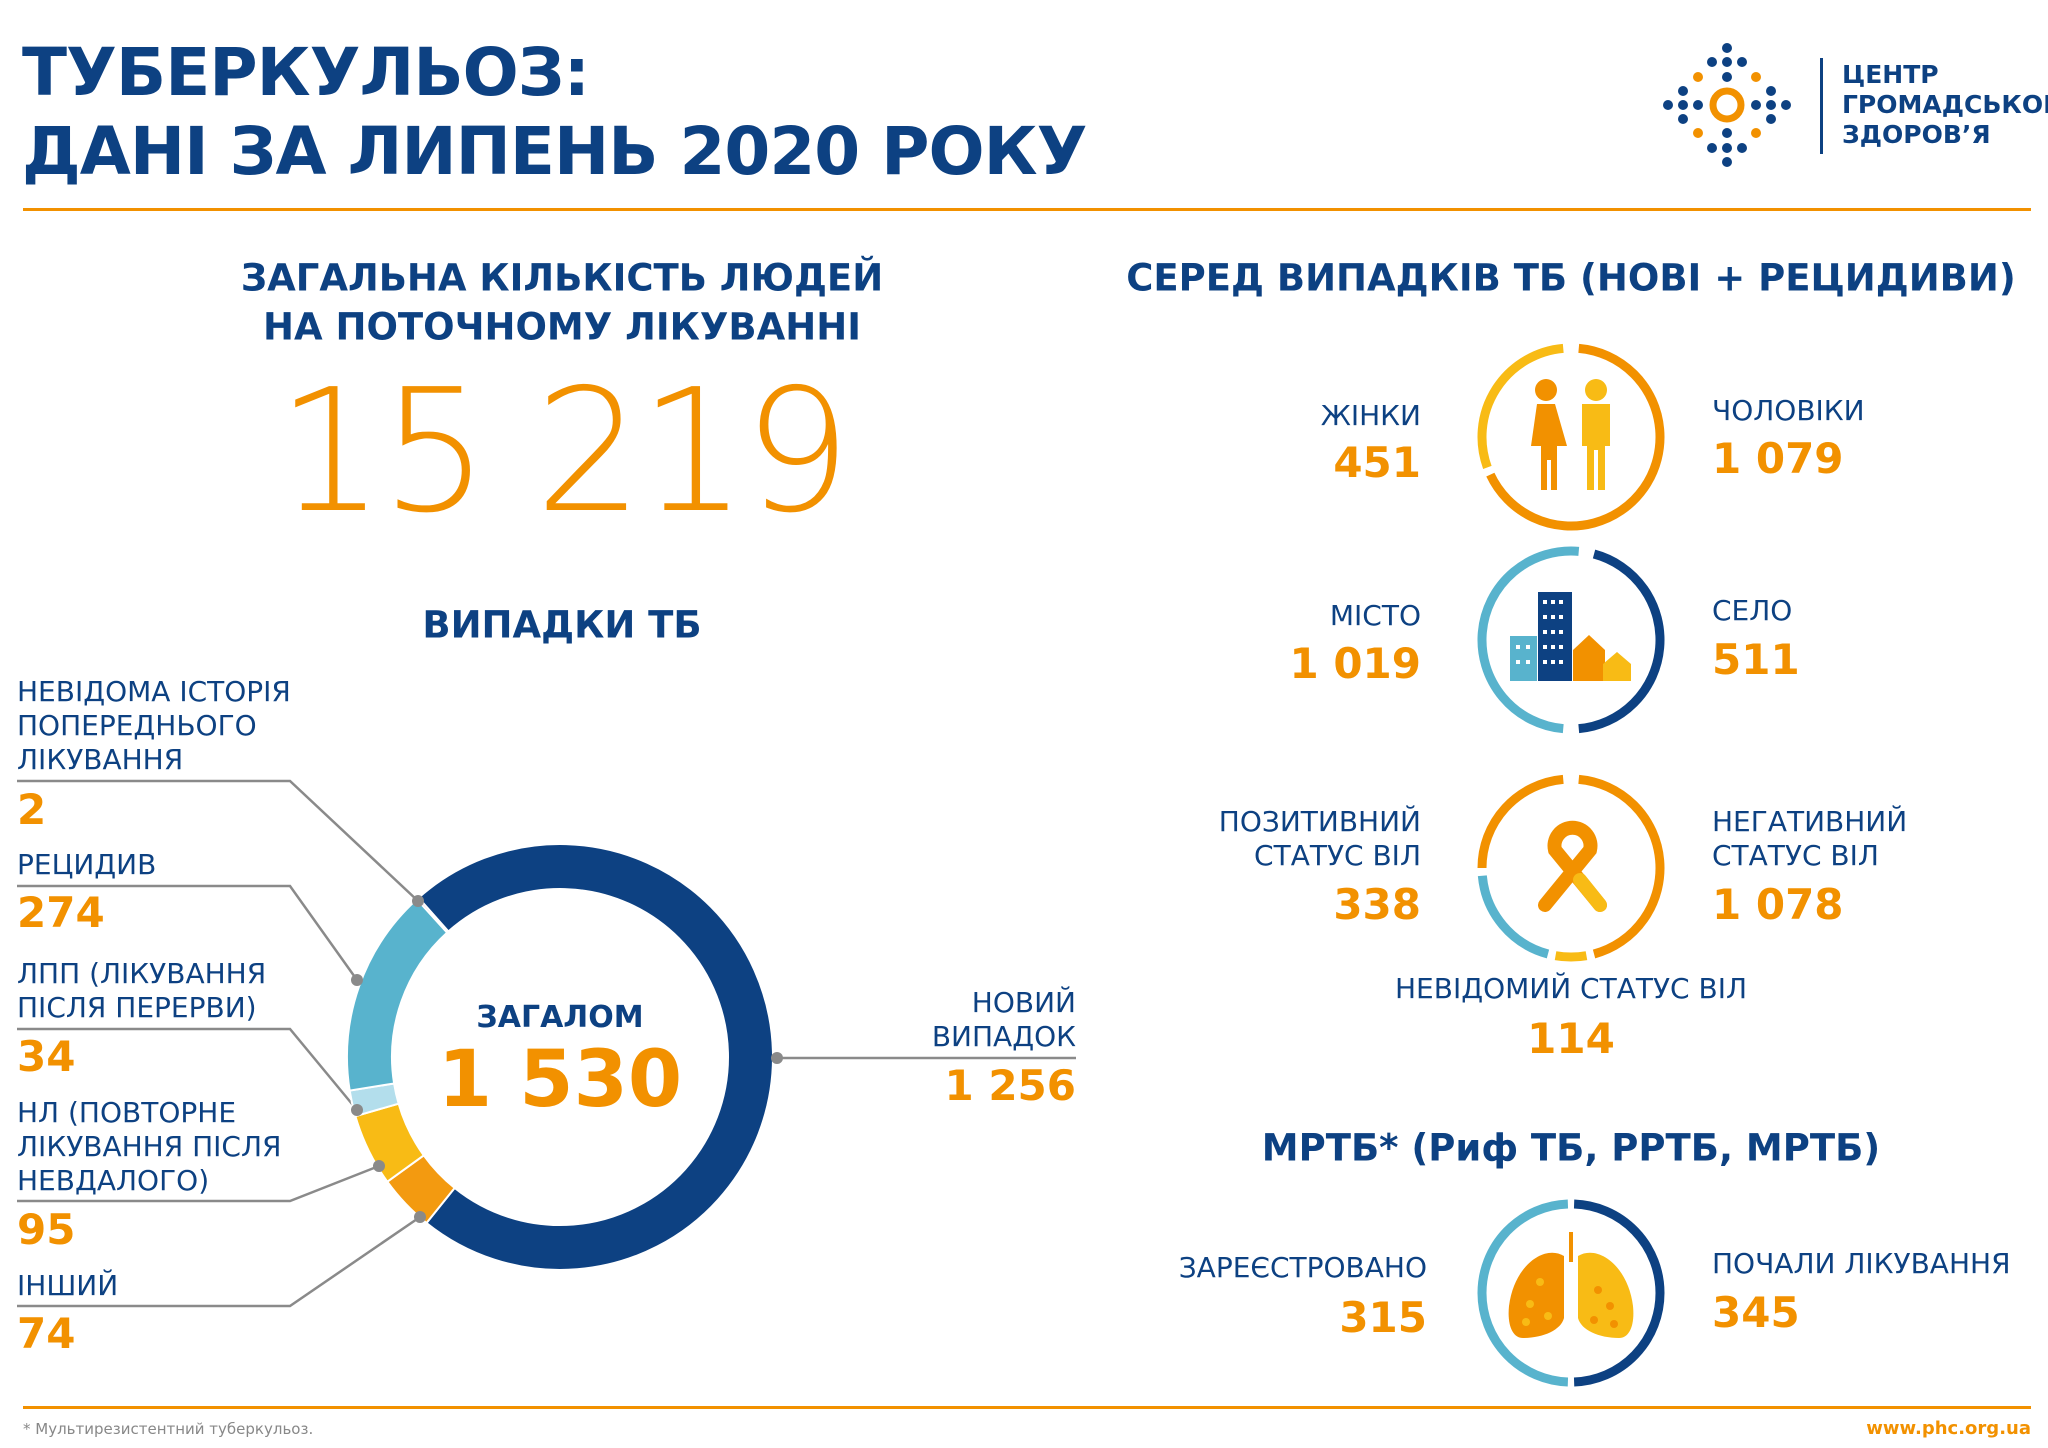 The image size is (2048, 1448). I want to click on website-link: www.phc.org.ua, so click(1948, 1428).